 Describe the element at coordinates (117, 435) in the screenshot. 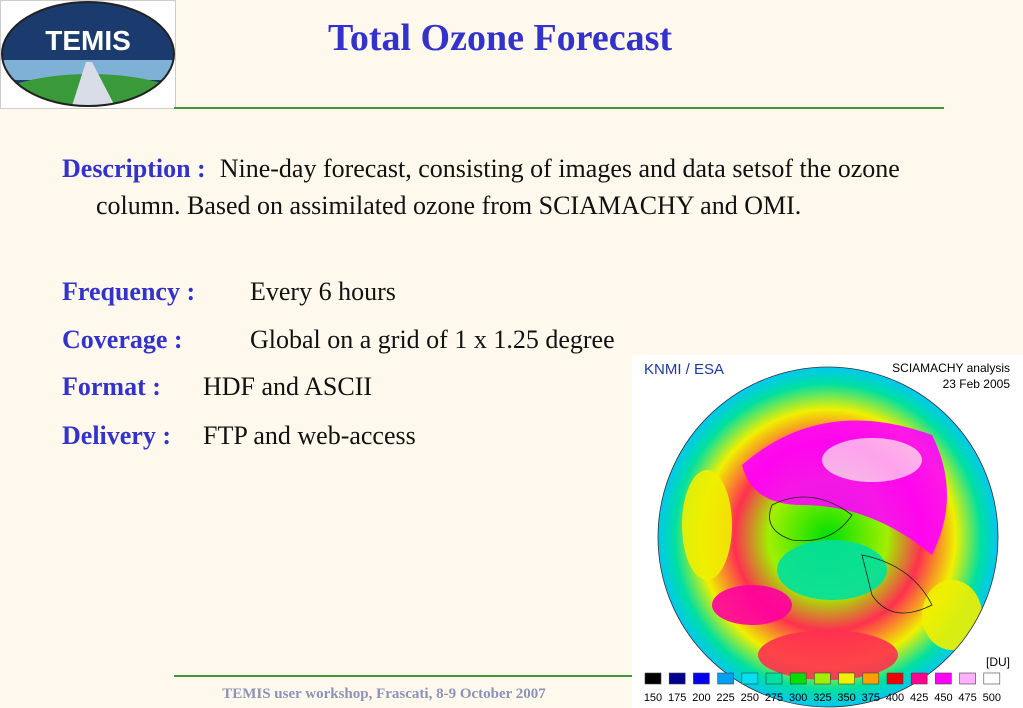

I see `item-label: Delivery :` at that location.